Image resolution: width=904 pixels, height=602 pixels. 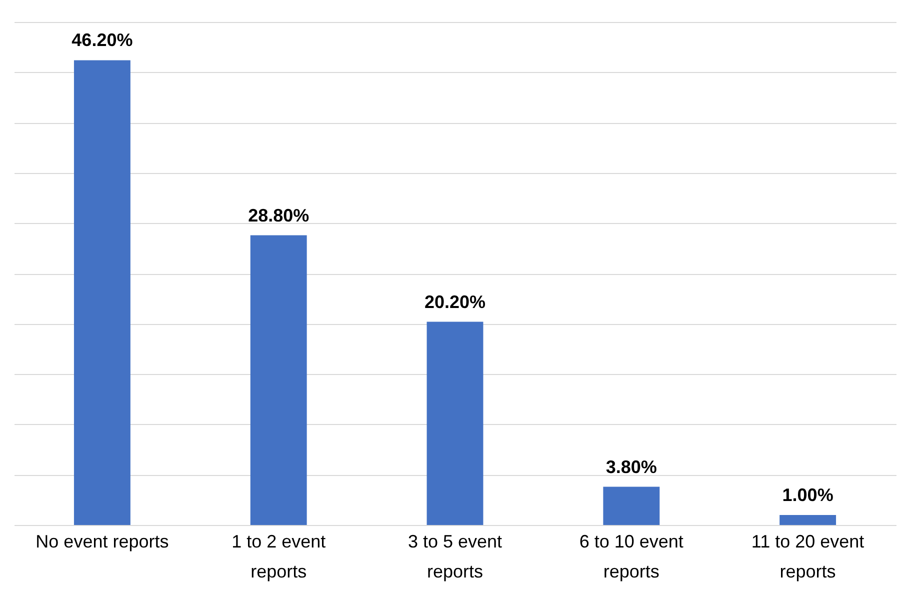 What do you see at coordinates (102, 542) in the screenshot?
I see `x-tick-label: No event reports` at bounding box center [102, 542].